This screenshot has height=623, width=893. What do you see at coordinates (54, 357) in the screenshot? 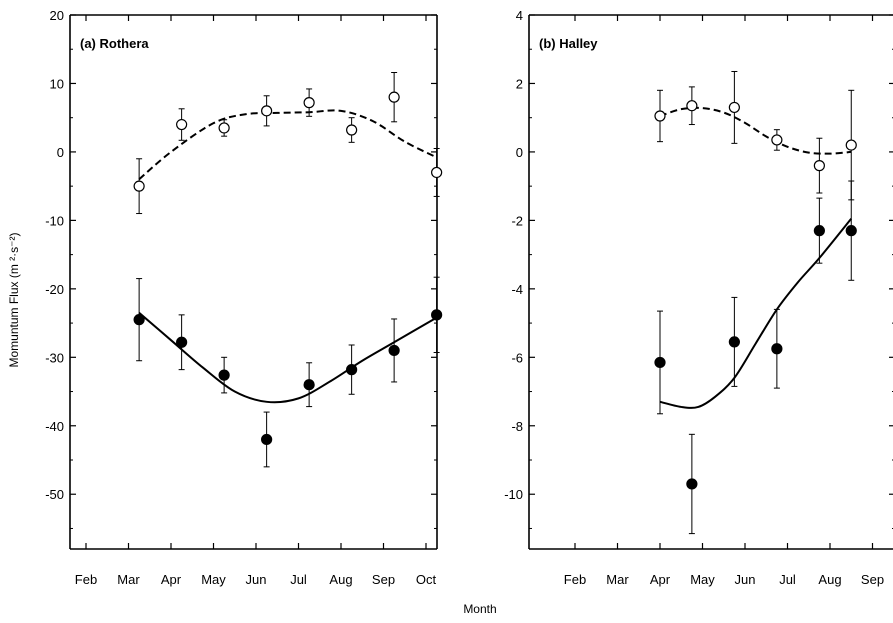
I see `y-tick-label: -30` at bounding box center [54, 357].